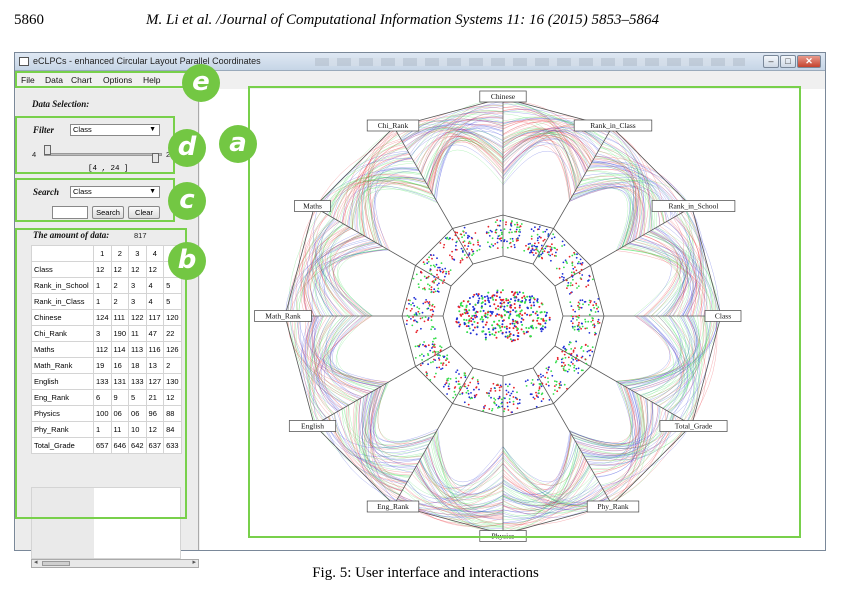 The height and width of the screenshot is (598, 851). Describe the element at coordinates (144, 212) in the screenshot. I see `clear-button: Clear` at that location.